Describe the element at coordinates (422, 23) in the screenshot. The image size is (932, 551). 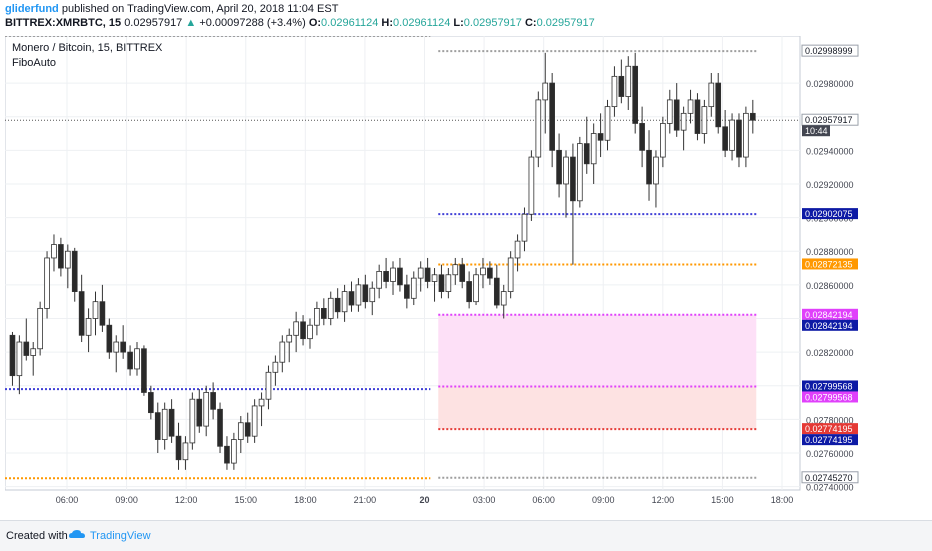
I see `high-value: 0.02961124` at that location.